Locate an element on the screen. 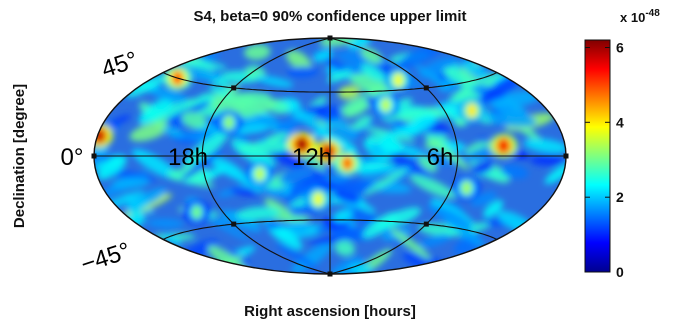 This screenshot has width=684, height=325. colorbar-ticks: 0 2 4 6 is located at coordinates (604, 160).